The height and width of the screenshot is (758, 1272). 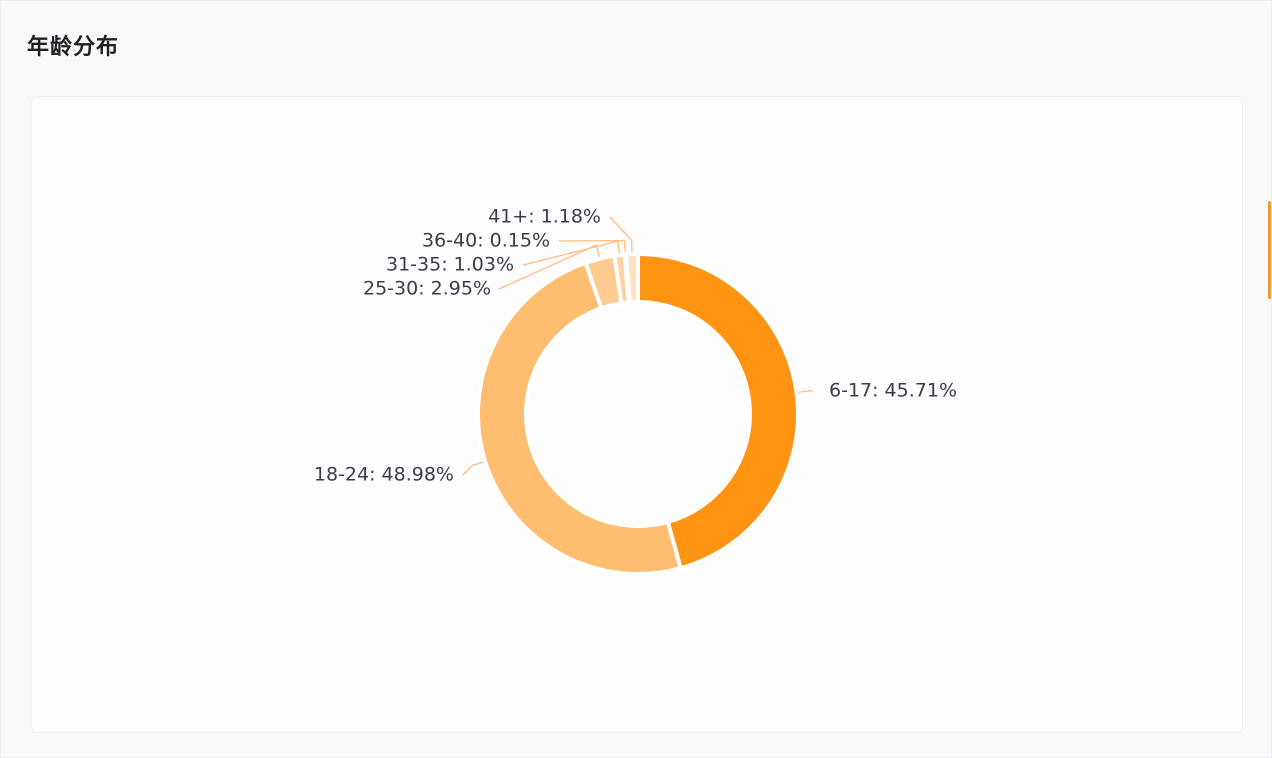 I want to click on data-label-41plus: 41+: 1.18%, so click(x=544, y=217).